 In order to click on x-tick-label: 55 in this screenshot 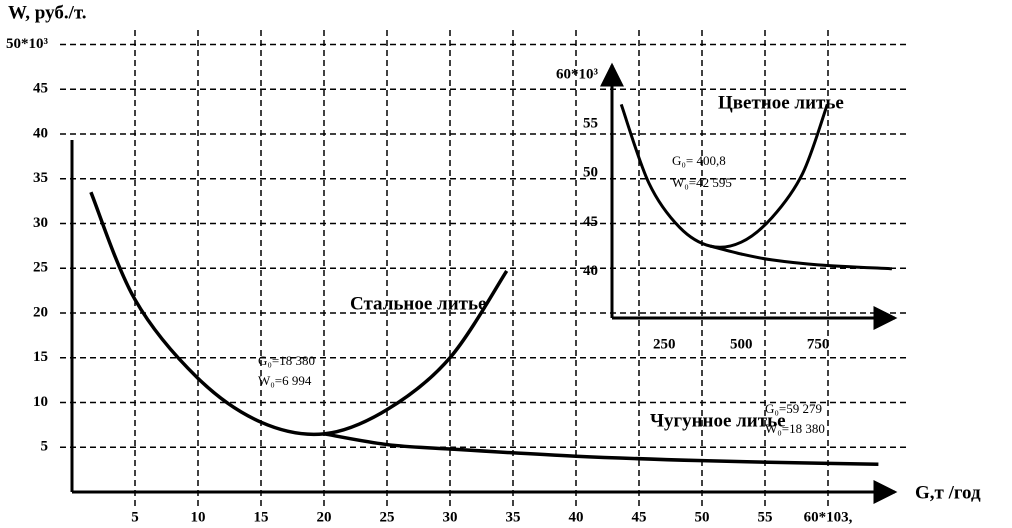, I will do `click(765, 517)`.